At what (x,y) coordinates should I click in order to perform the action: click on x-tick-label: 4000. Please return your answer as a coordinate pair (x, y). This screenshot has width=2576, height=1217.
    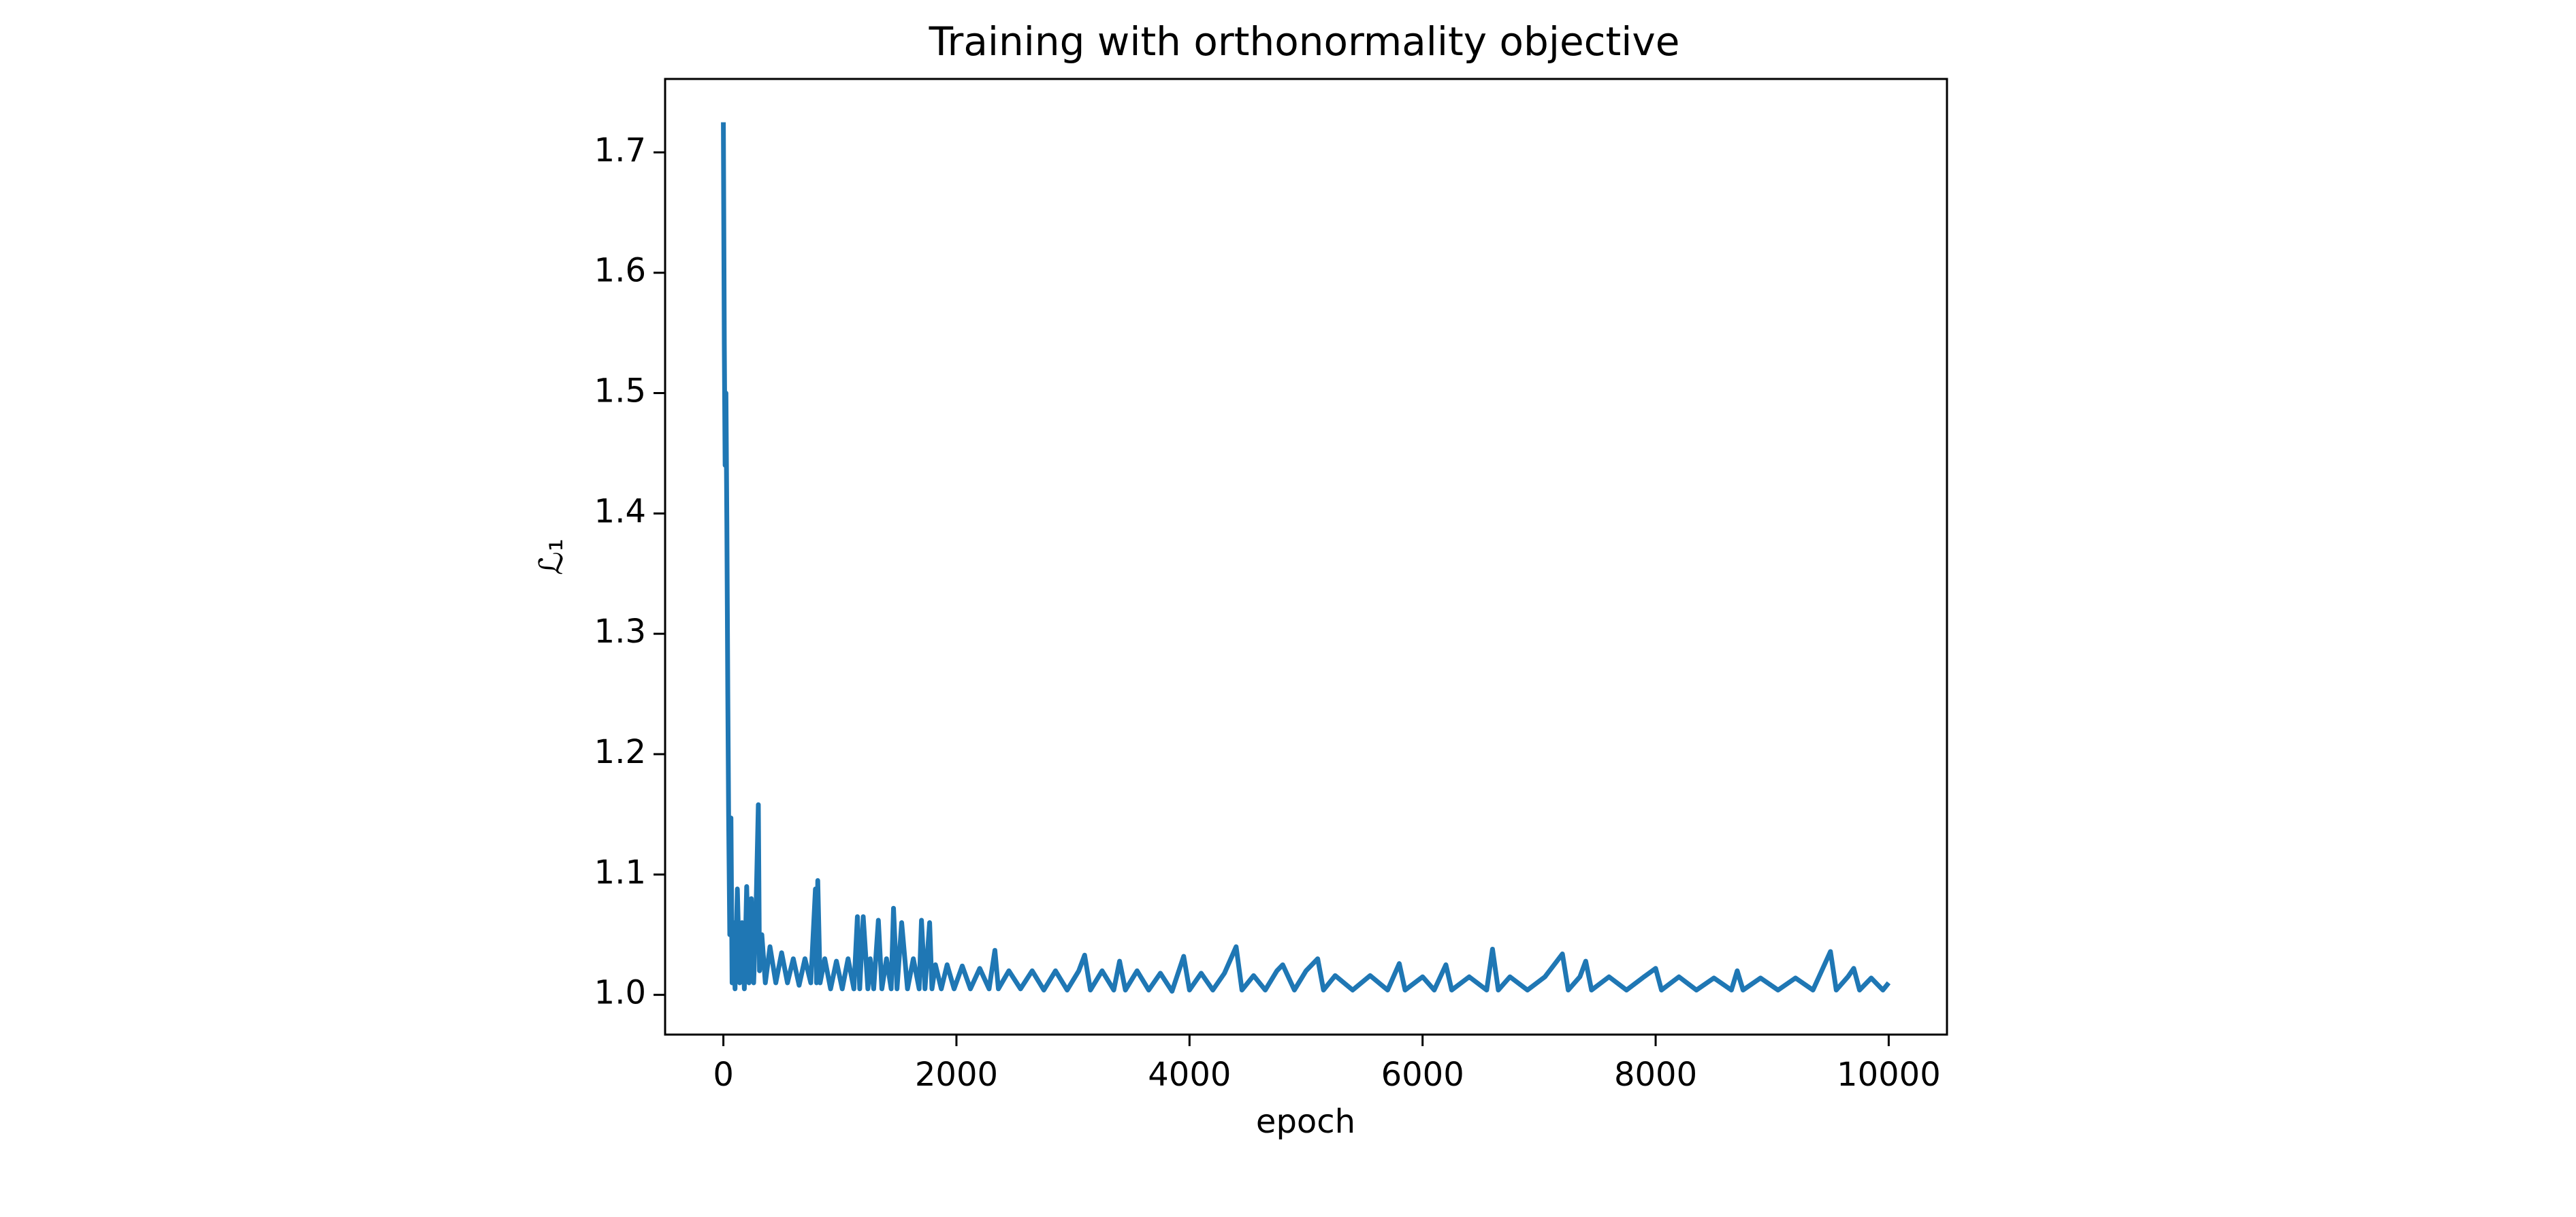
    Looking at the image, I should click on (1189, 1075).